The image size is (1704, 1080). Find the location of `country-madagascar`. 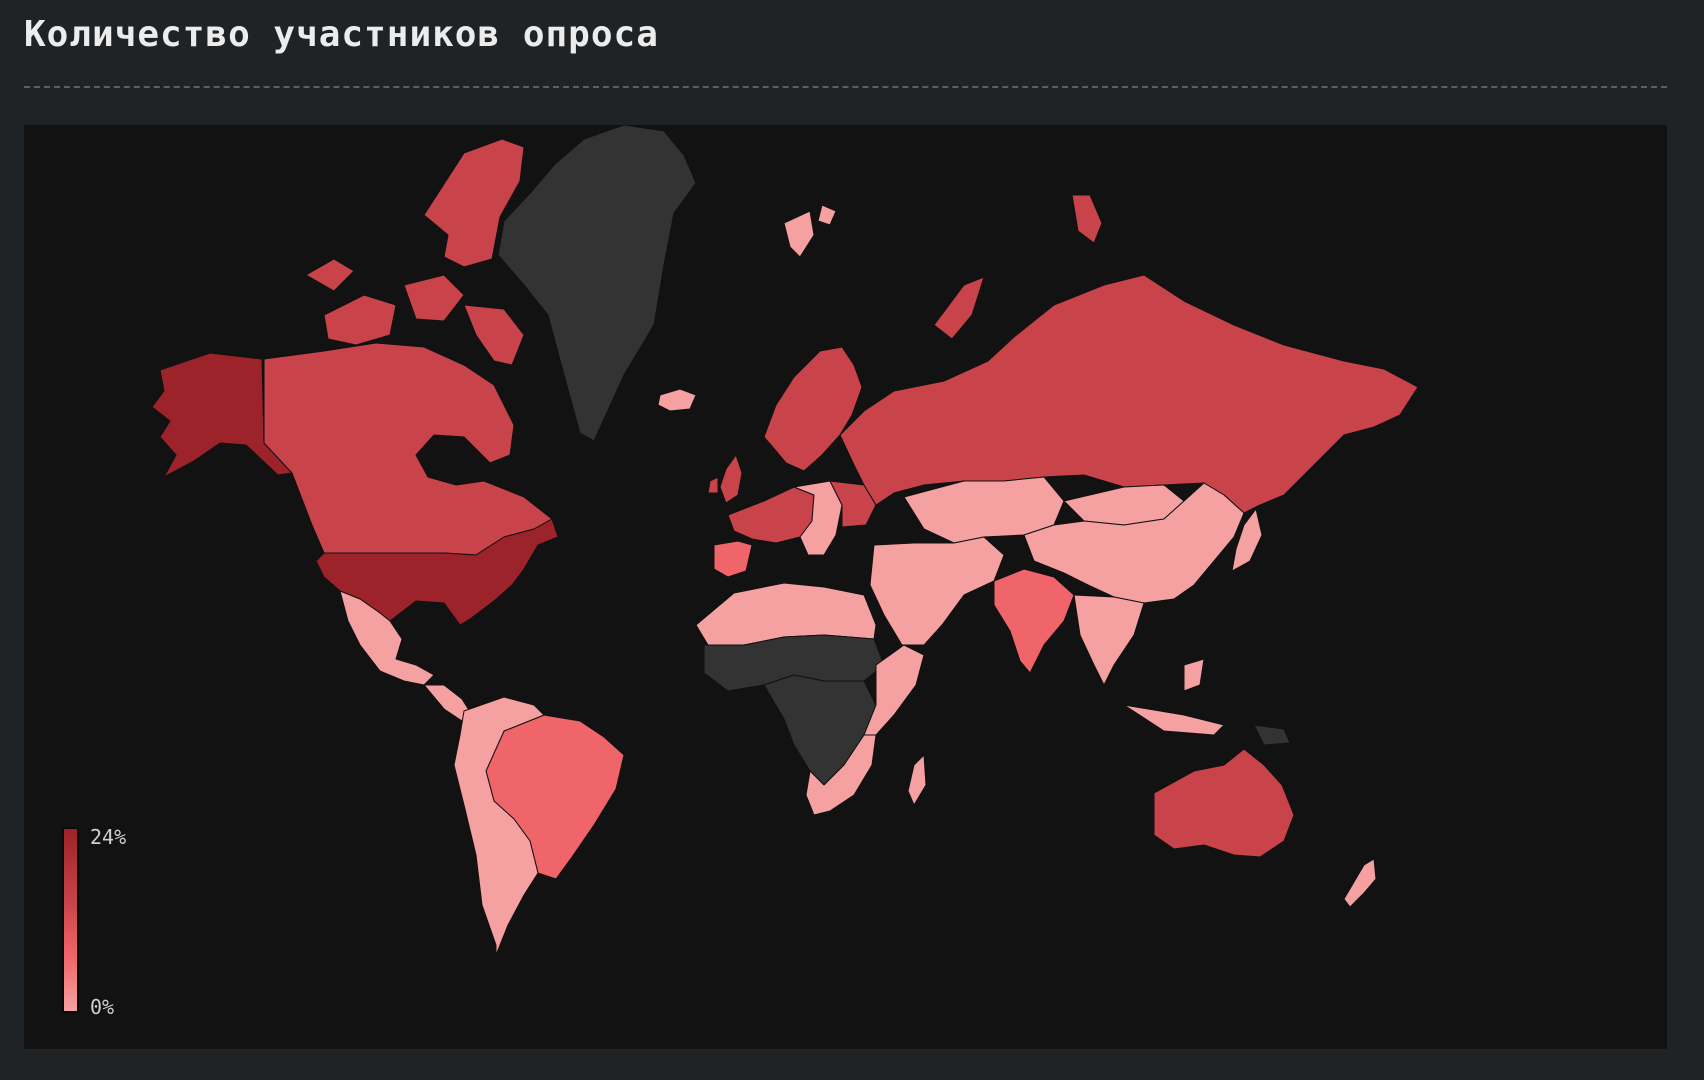

country-madagascar is located at coordinates (917, 780).